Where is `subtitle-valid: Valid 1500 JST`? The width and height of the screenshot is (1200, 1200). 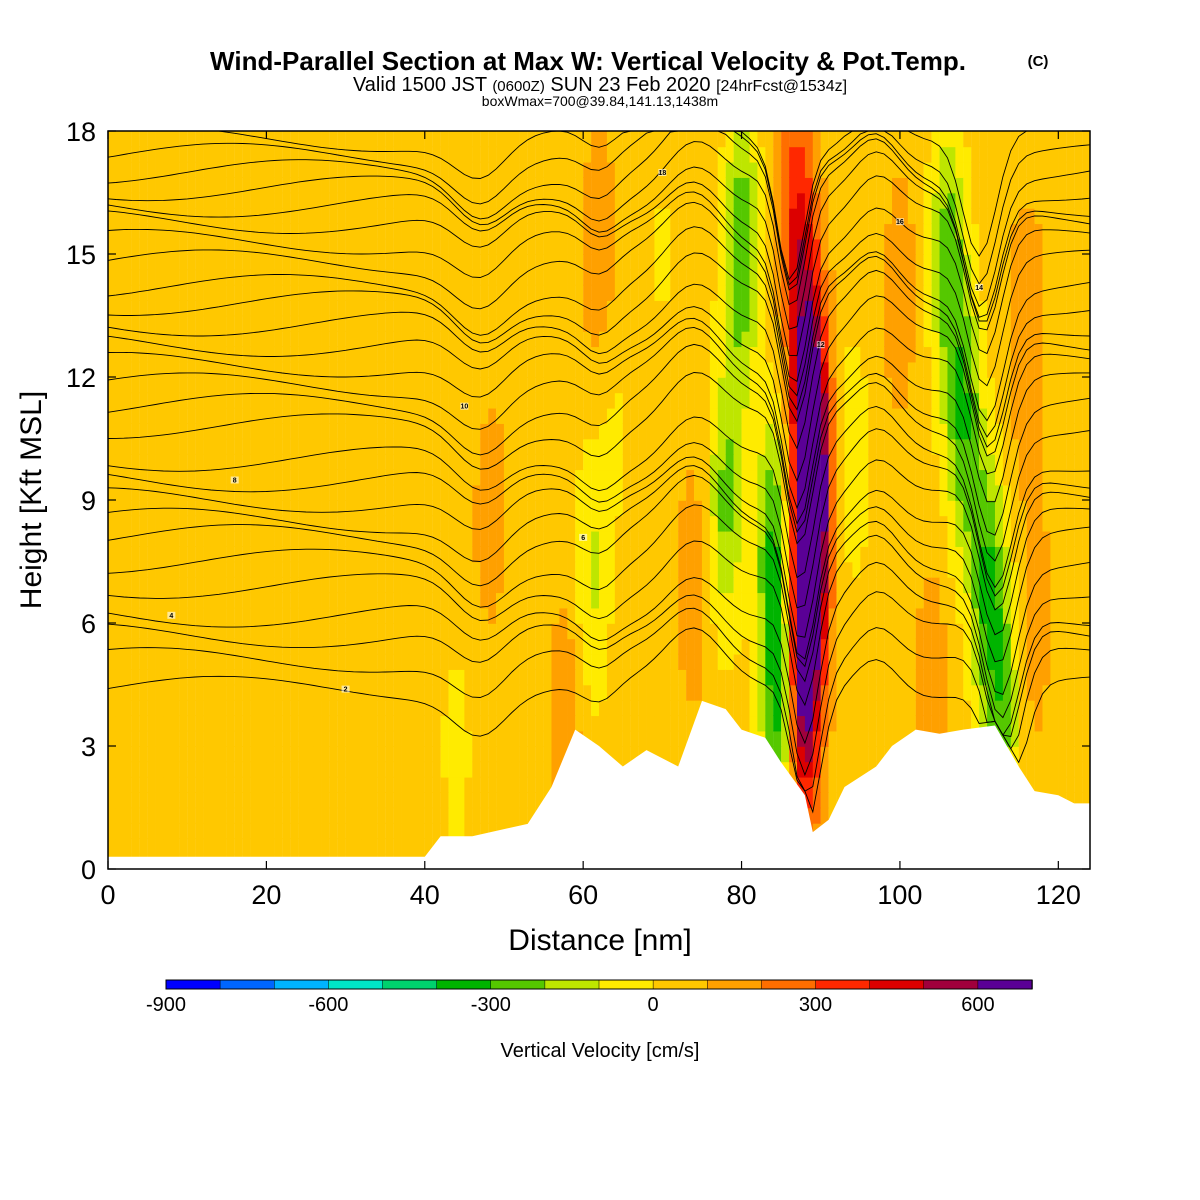 subtitle-valid: Valid 1500 JST is located at coordinates (420, 85).